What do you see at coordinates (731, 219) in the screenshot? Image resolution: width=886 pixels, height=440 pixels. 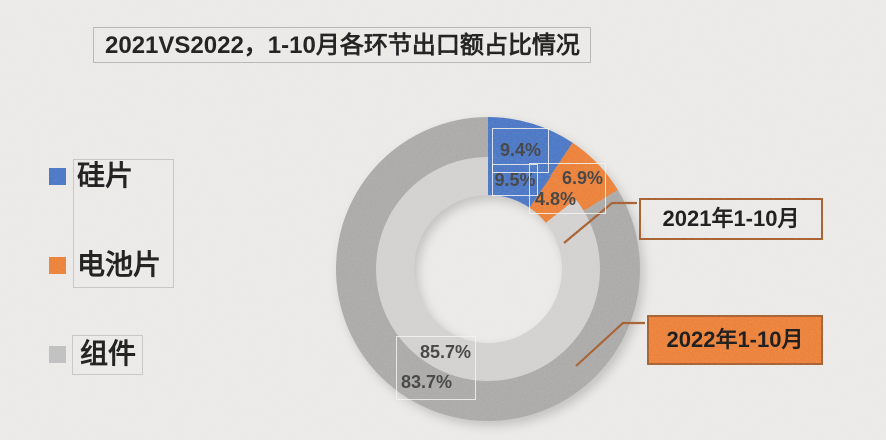 I see `callout-2021: 2021年1-10月` at bounding box center [731, 219].